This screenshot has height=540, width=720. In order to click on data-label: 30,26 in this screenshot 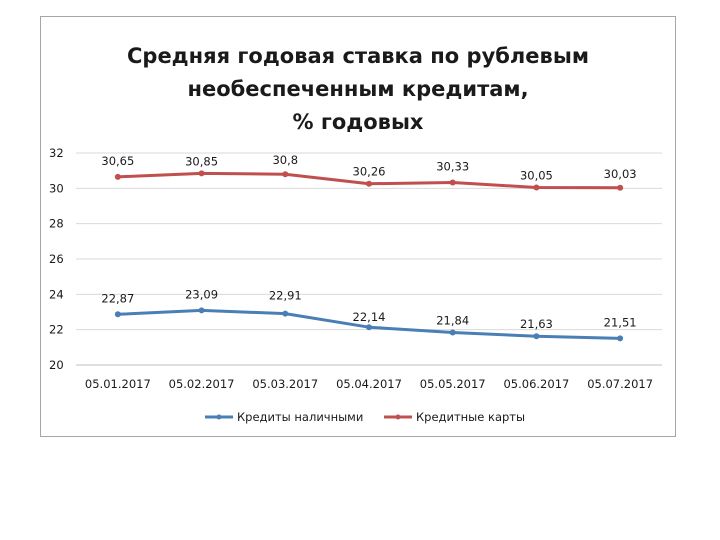, I will do `click(369, 172)`.